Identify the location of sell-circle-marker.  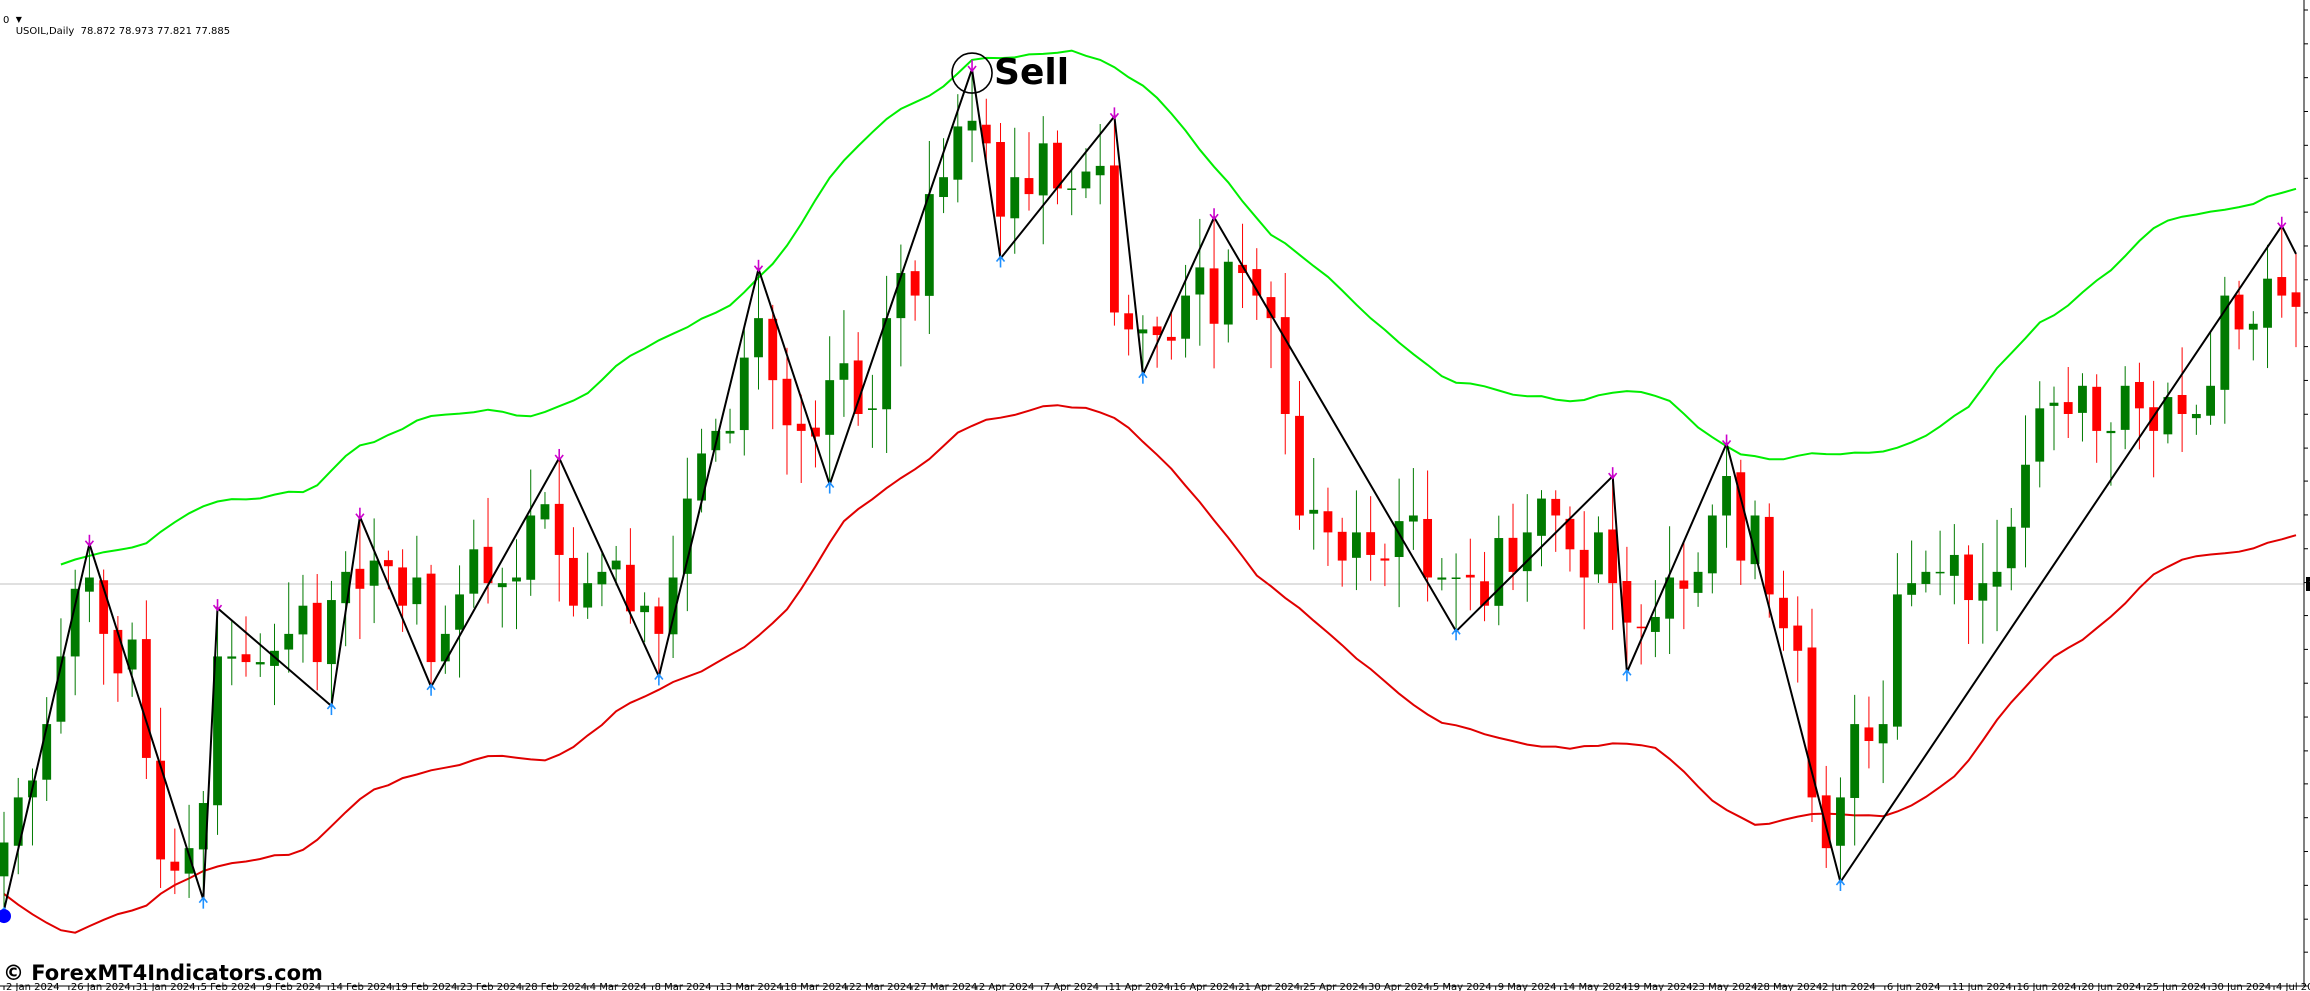
(972, 73).